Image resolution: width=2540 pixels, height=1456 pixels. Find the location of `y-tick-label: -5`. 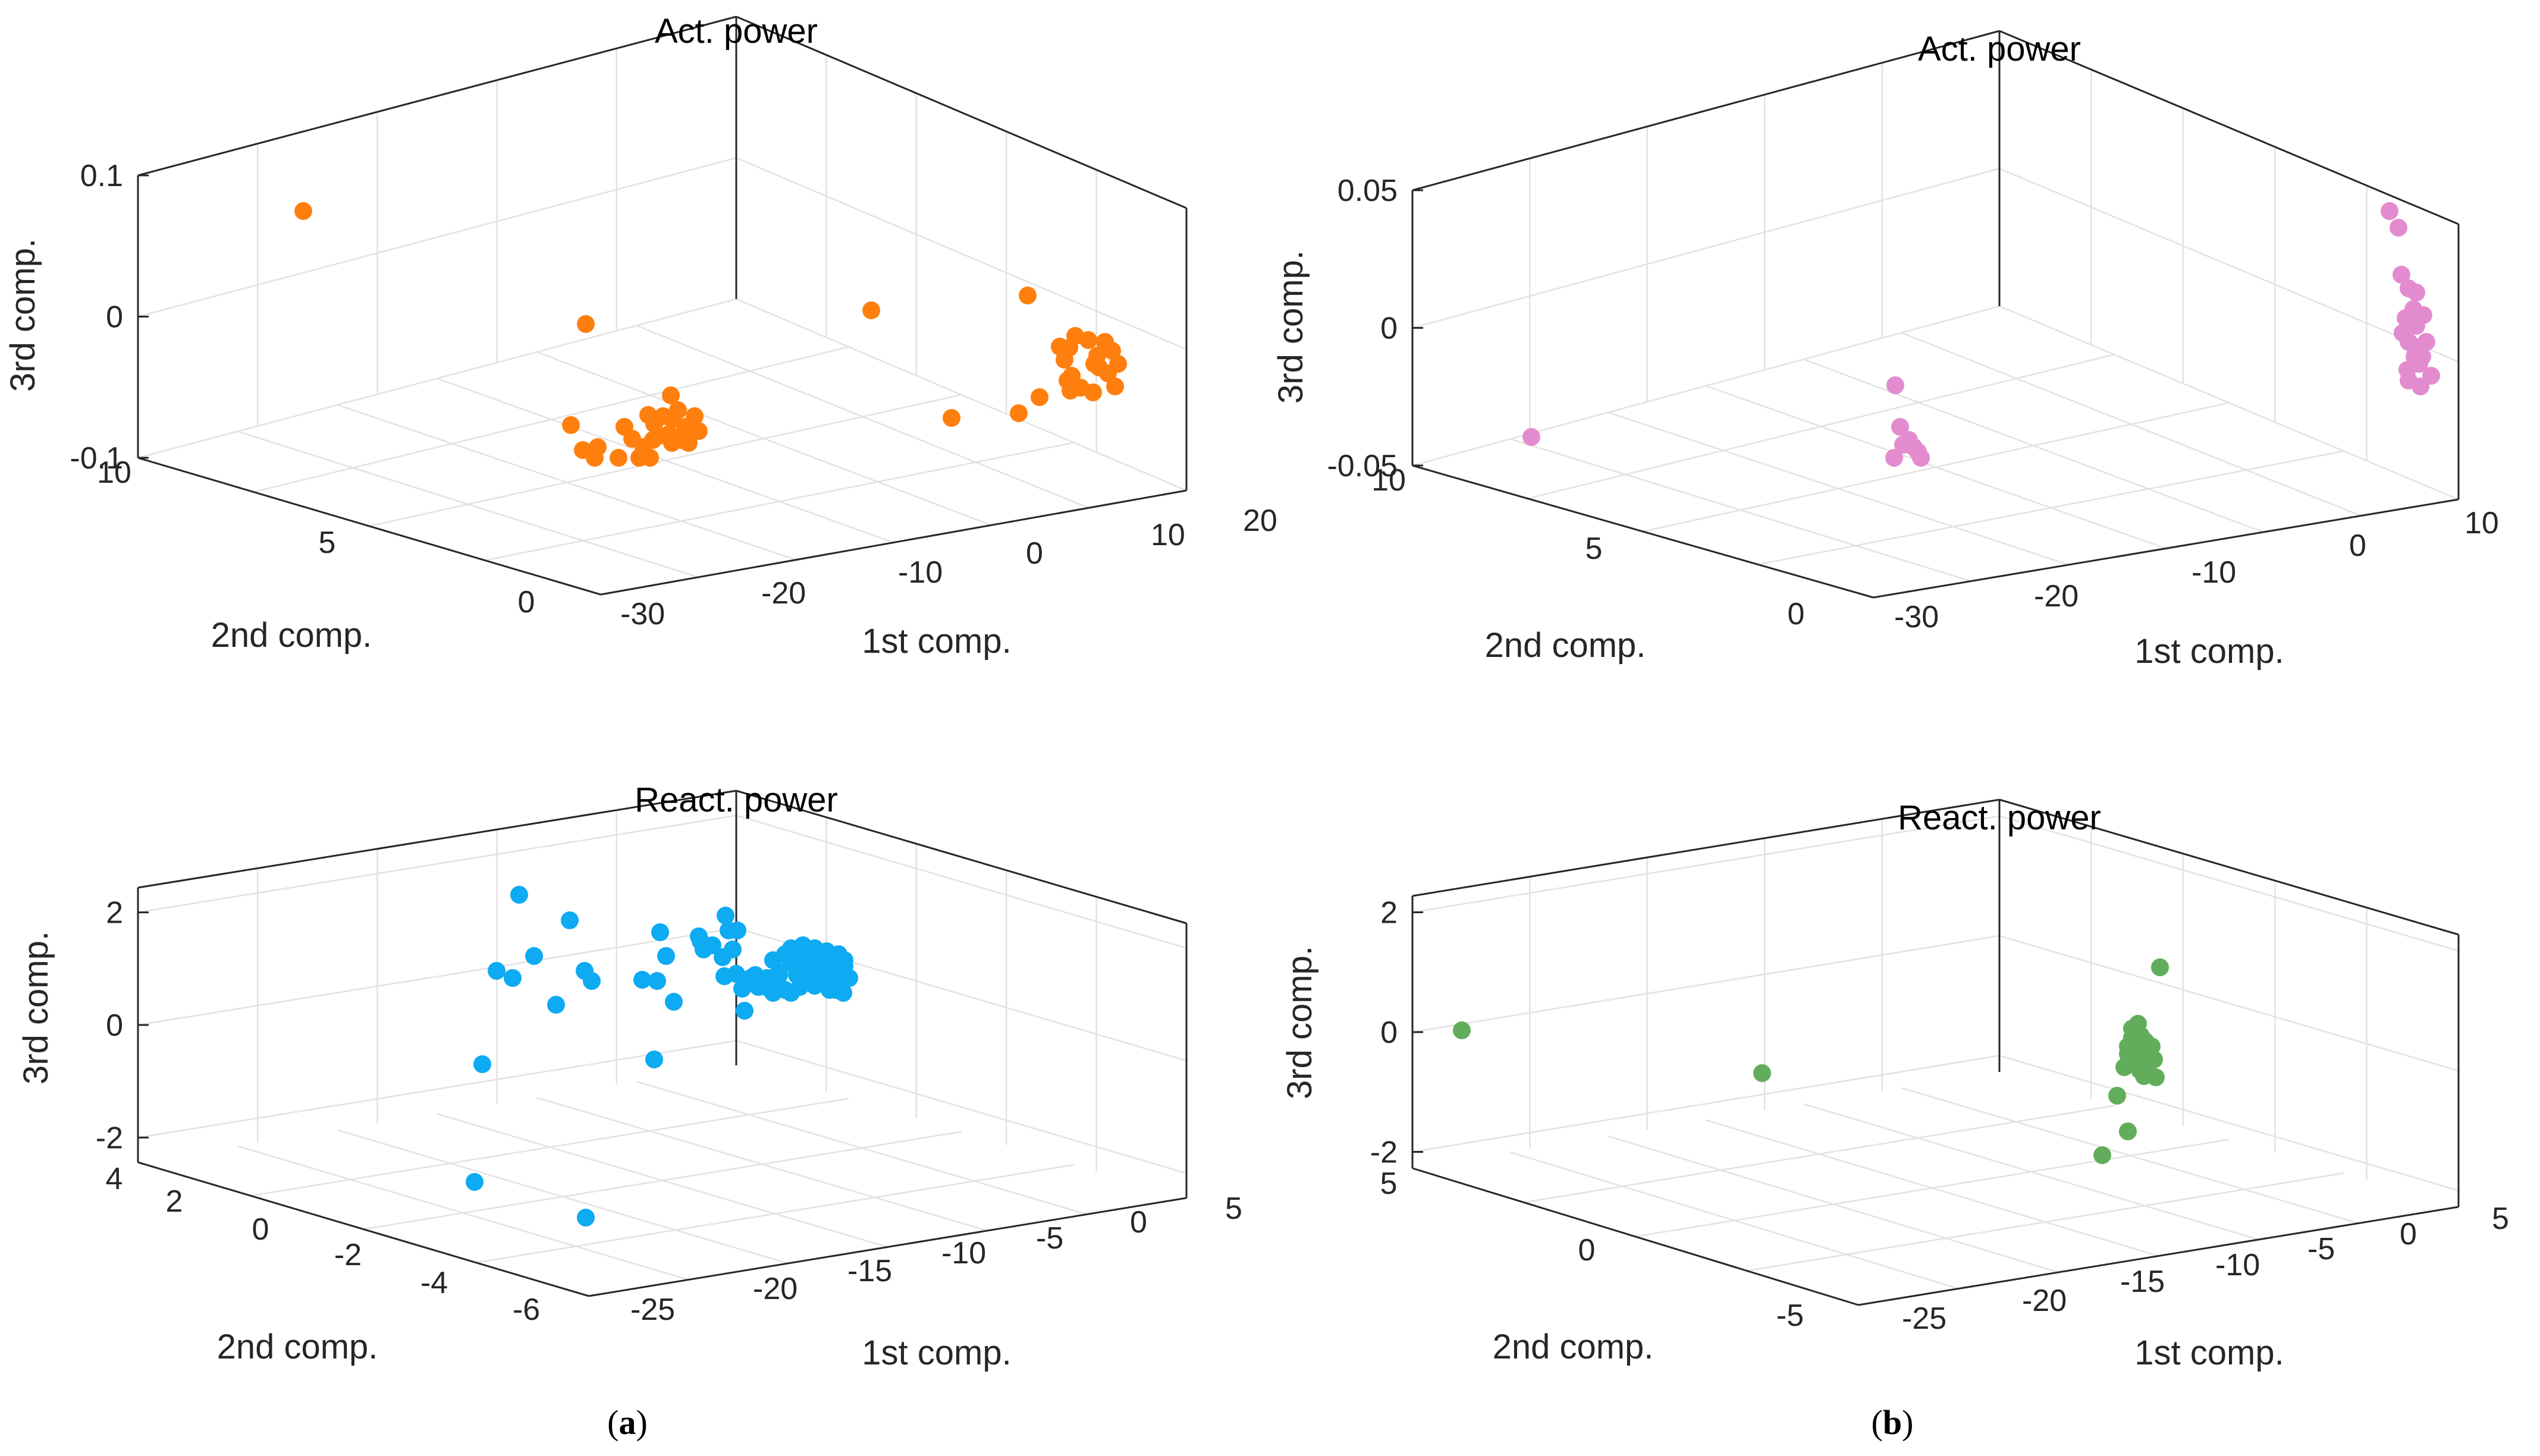

y-tick-label: -5 is located at coordinates (1790, 1316).